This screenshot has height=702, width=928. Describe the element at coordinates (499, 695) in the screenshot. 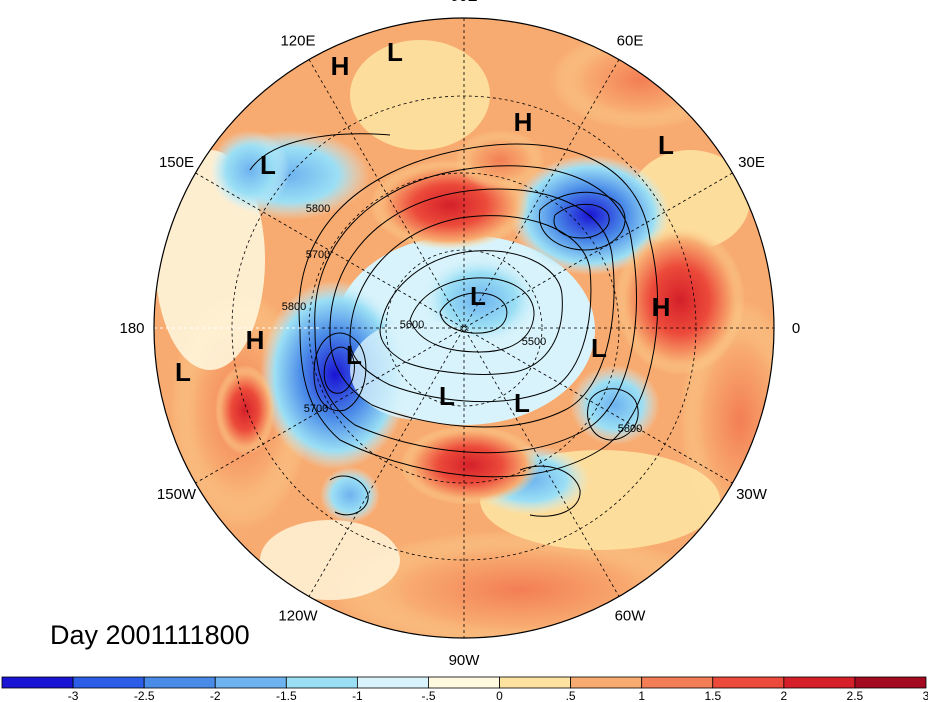

I see `colorbar-tick-label: 0` at that location.